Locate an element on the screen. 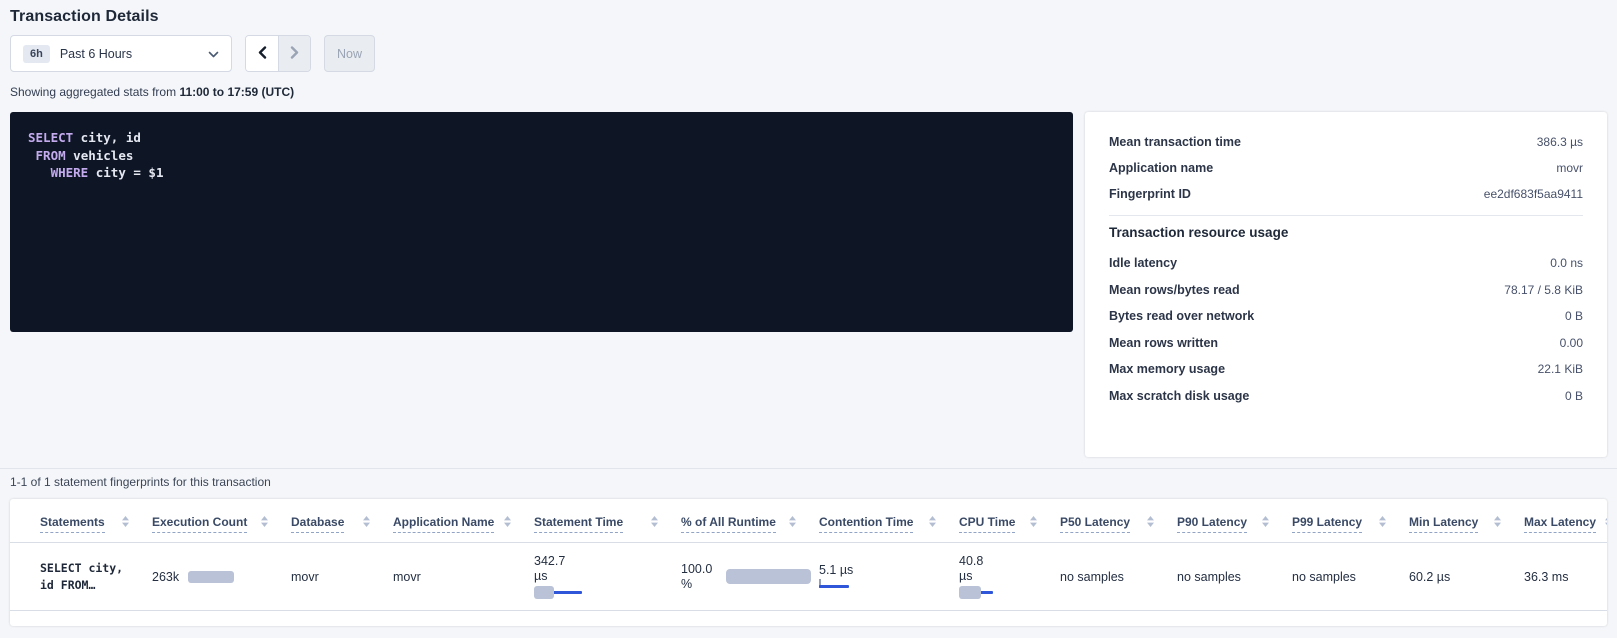  column-header-statement-time: Statement Time is located at coordinates (607, 521).